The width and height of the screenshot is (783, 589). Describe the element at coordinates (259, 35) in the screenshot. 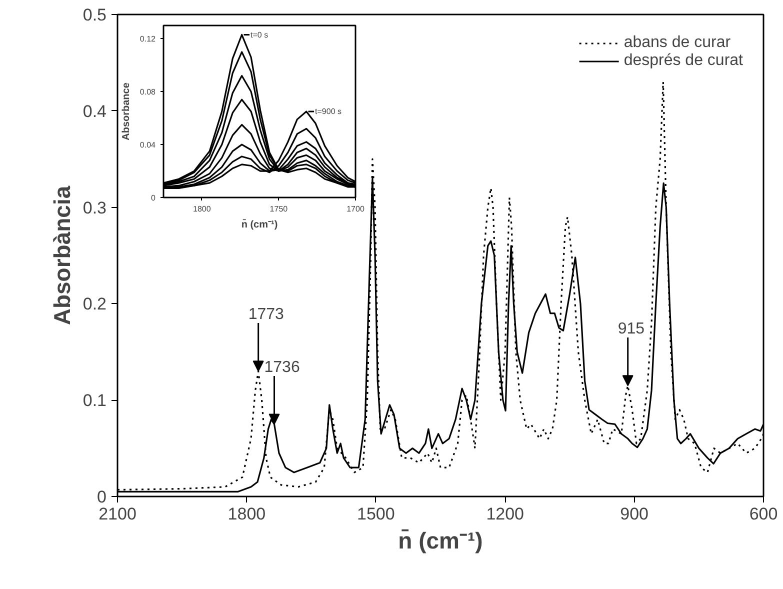

I see `annotation: t=0 s` at that location.